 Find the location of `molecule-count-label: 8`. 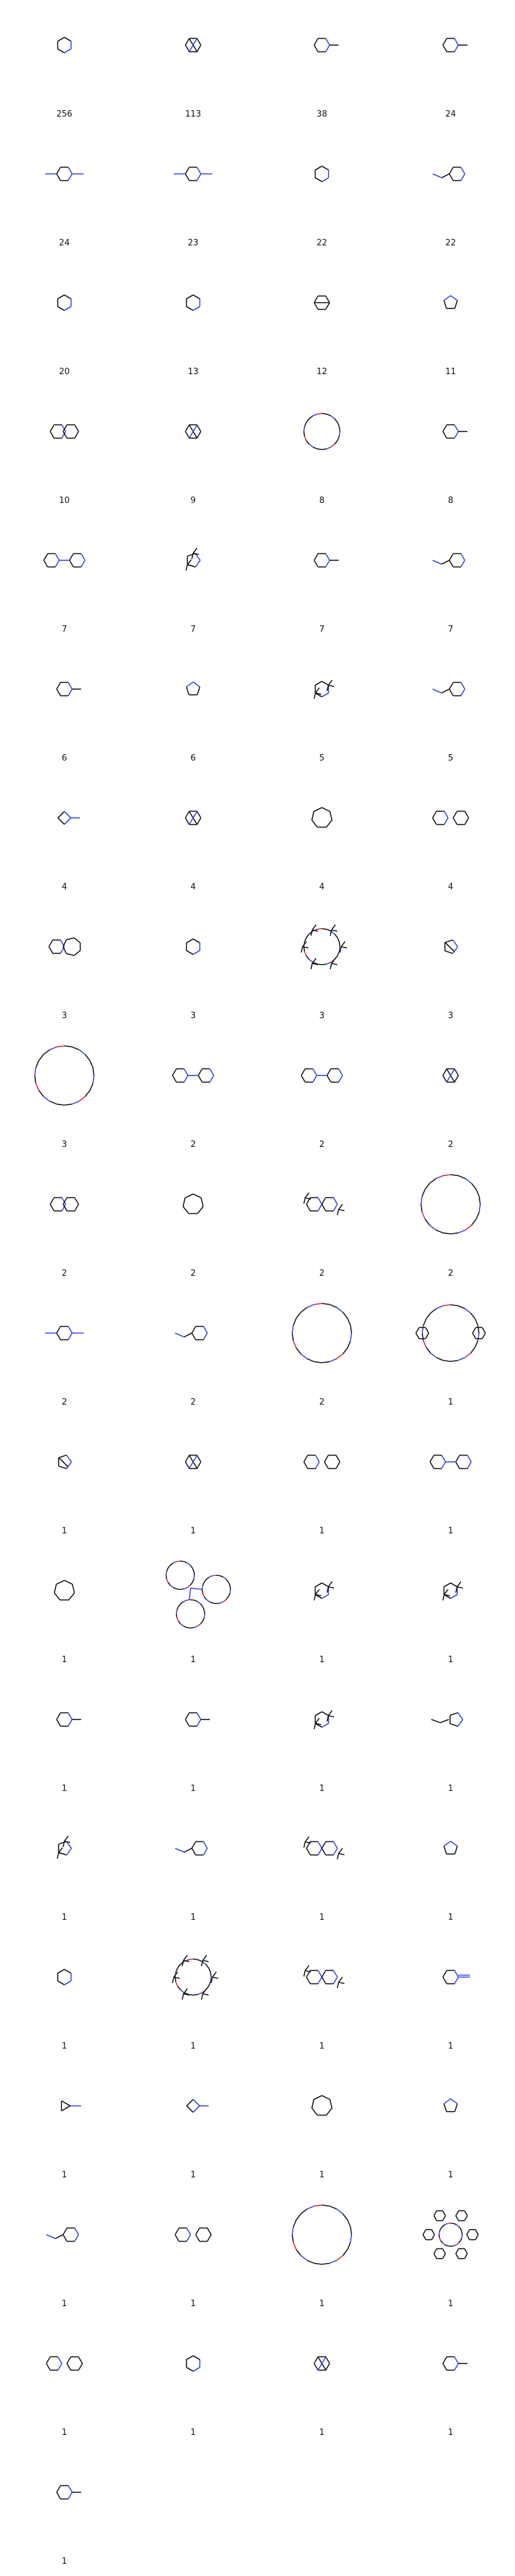

molecule-count-label: 8 is located at coordinates (322, 501).